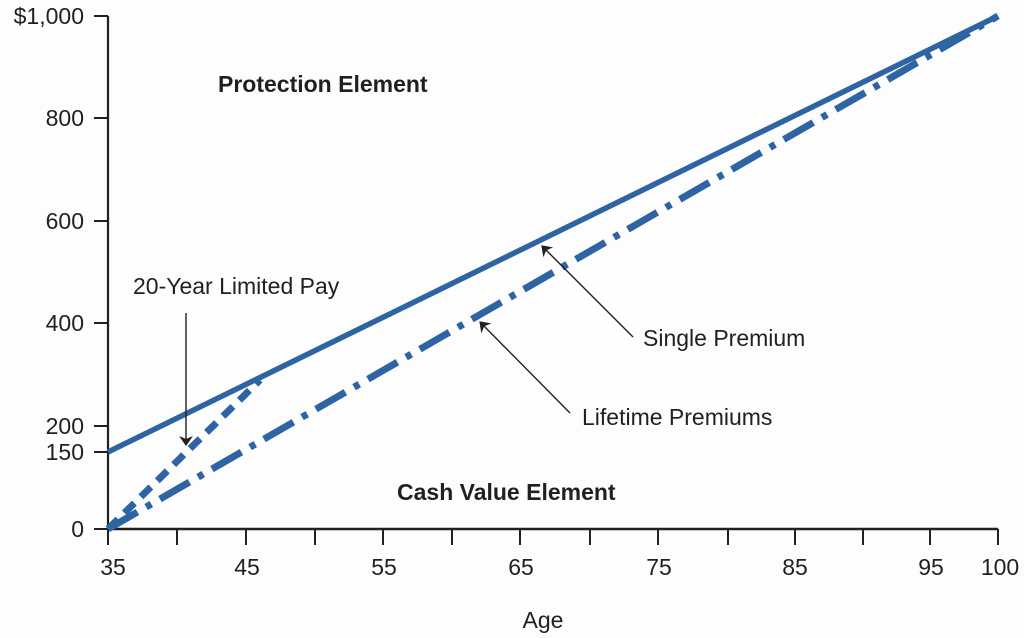 This screenshot has width=1024, height=638. I want to click on x-axis, so click(553, 536).